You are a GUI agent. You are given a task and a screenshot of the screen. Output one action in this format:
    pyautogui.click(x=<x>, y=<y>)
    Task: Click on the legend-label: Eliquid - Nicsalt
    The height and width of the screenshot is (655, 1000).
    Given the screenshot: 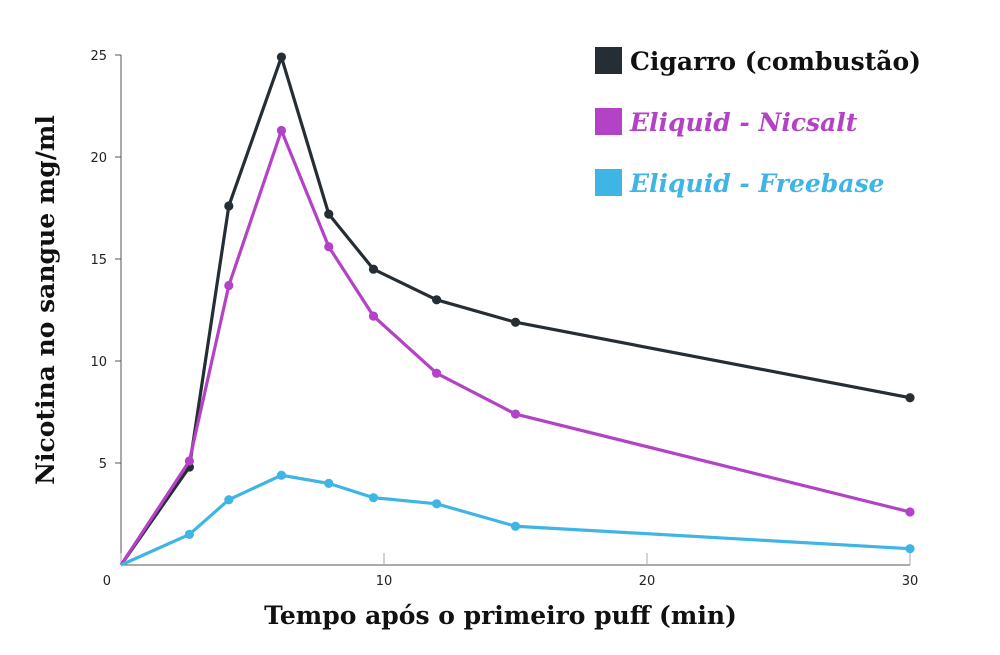 What is the action you would take?
    pyautogui.click(x=743, y=122)
    